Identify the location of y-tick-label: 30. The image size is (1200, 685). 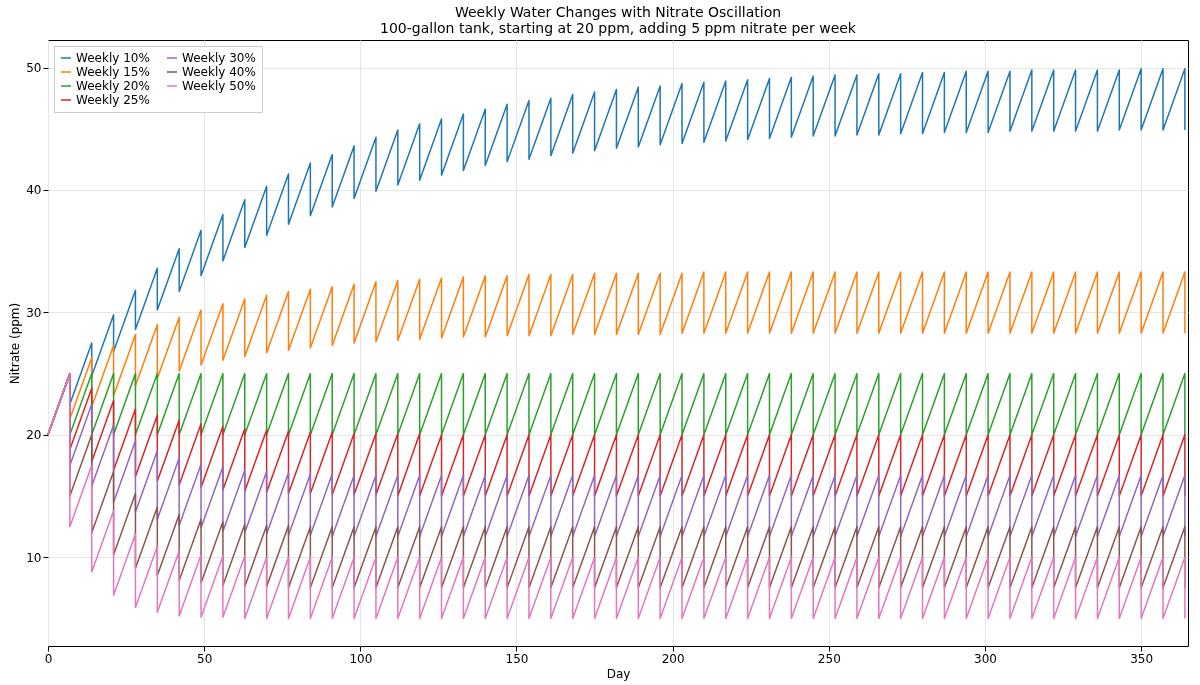
(34, 312).